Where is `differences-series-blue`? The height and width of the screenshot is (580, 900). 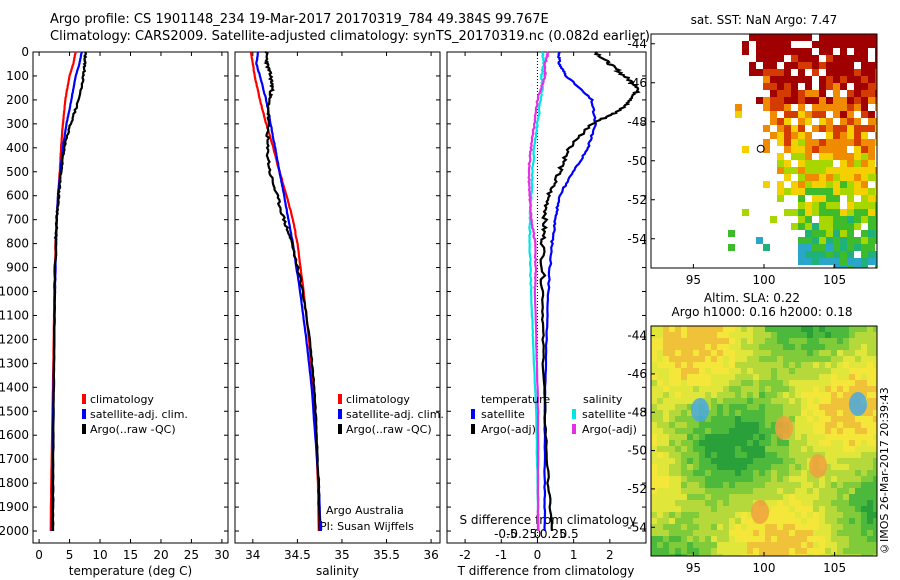
differences-series-blue is located at coordinates (570, 291).